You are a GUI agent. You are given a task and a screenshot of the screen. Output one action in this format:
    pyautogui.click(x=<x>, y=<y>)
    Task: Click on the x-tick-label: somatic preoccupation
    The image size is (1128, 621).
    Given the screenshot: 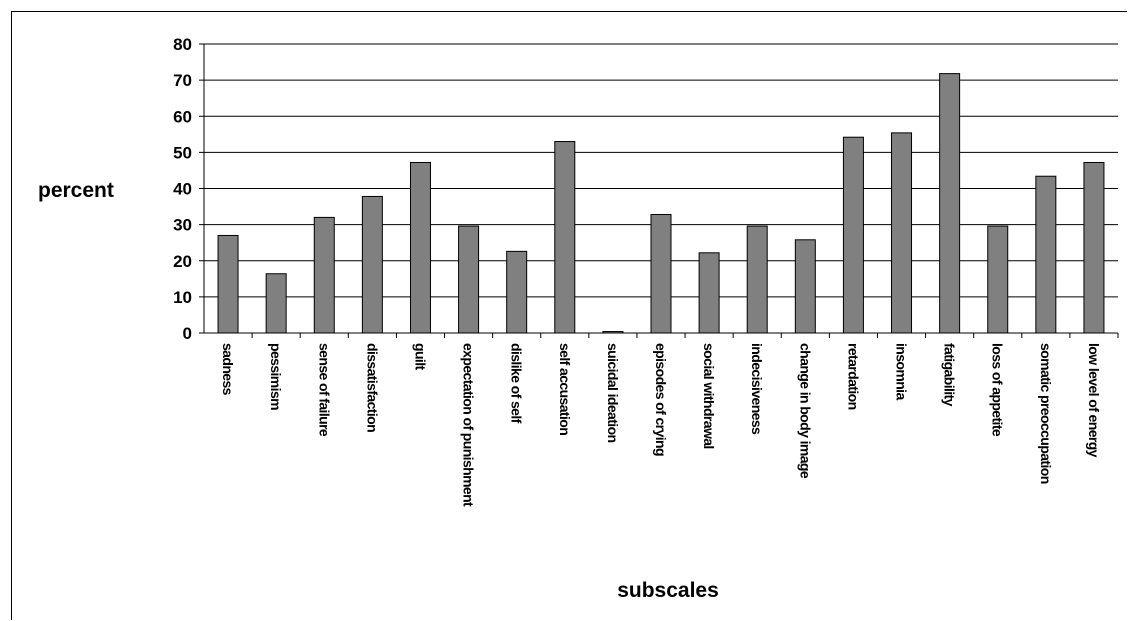 What is the action you would take?
    pyautogui.click(x=1046, y=413)
    